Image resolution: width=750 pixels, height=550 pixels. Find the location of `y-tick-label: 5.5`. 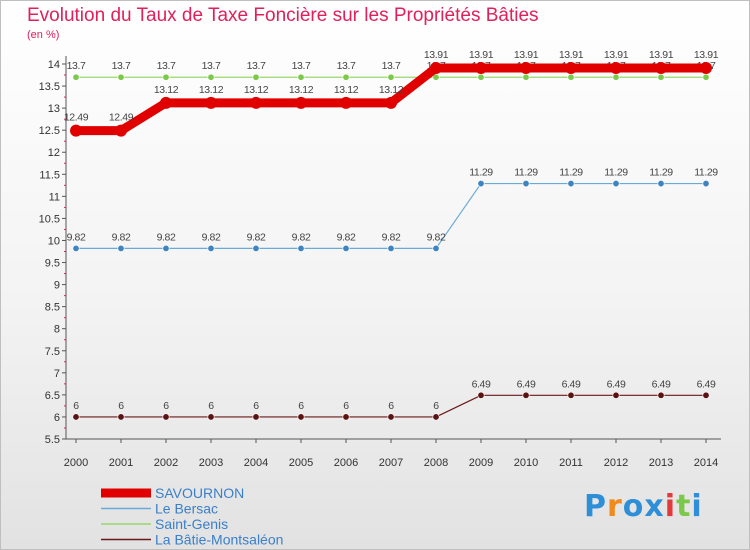

y-tick-label: 5.5 is located at coordinates (52, 440).